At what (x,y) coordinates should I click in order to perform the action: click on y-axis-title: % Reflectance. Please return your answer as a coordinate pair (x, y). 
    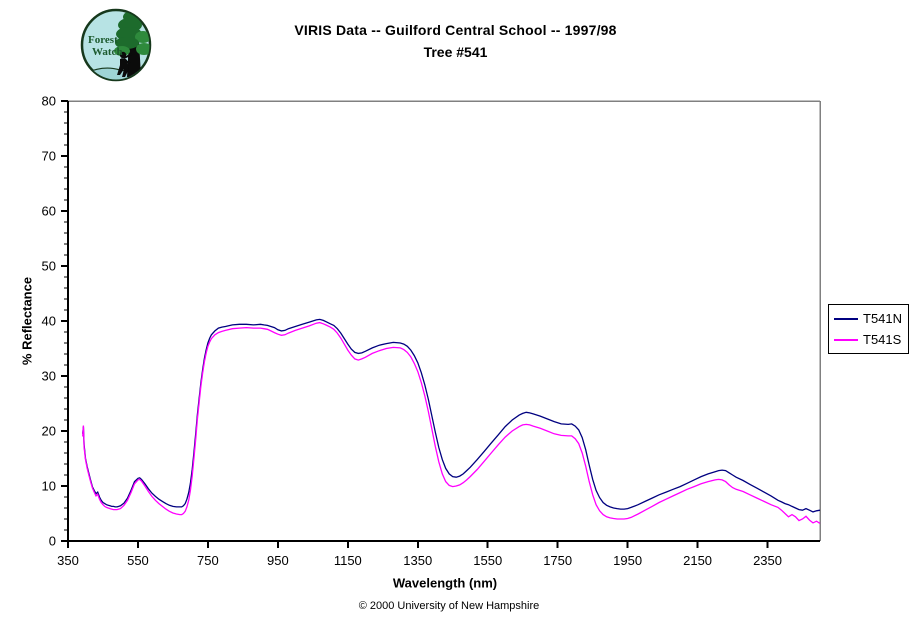
    Looking at the image, I should click on (27, 321).